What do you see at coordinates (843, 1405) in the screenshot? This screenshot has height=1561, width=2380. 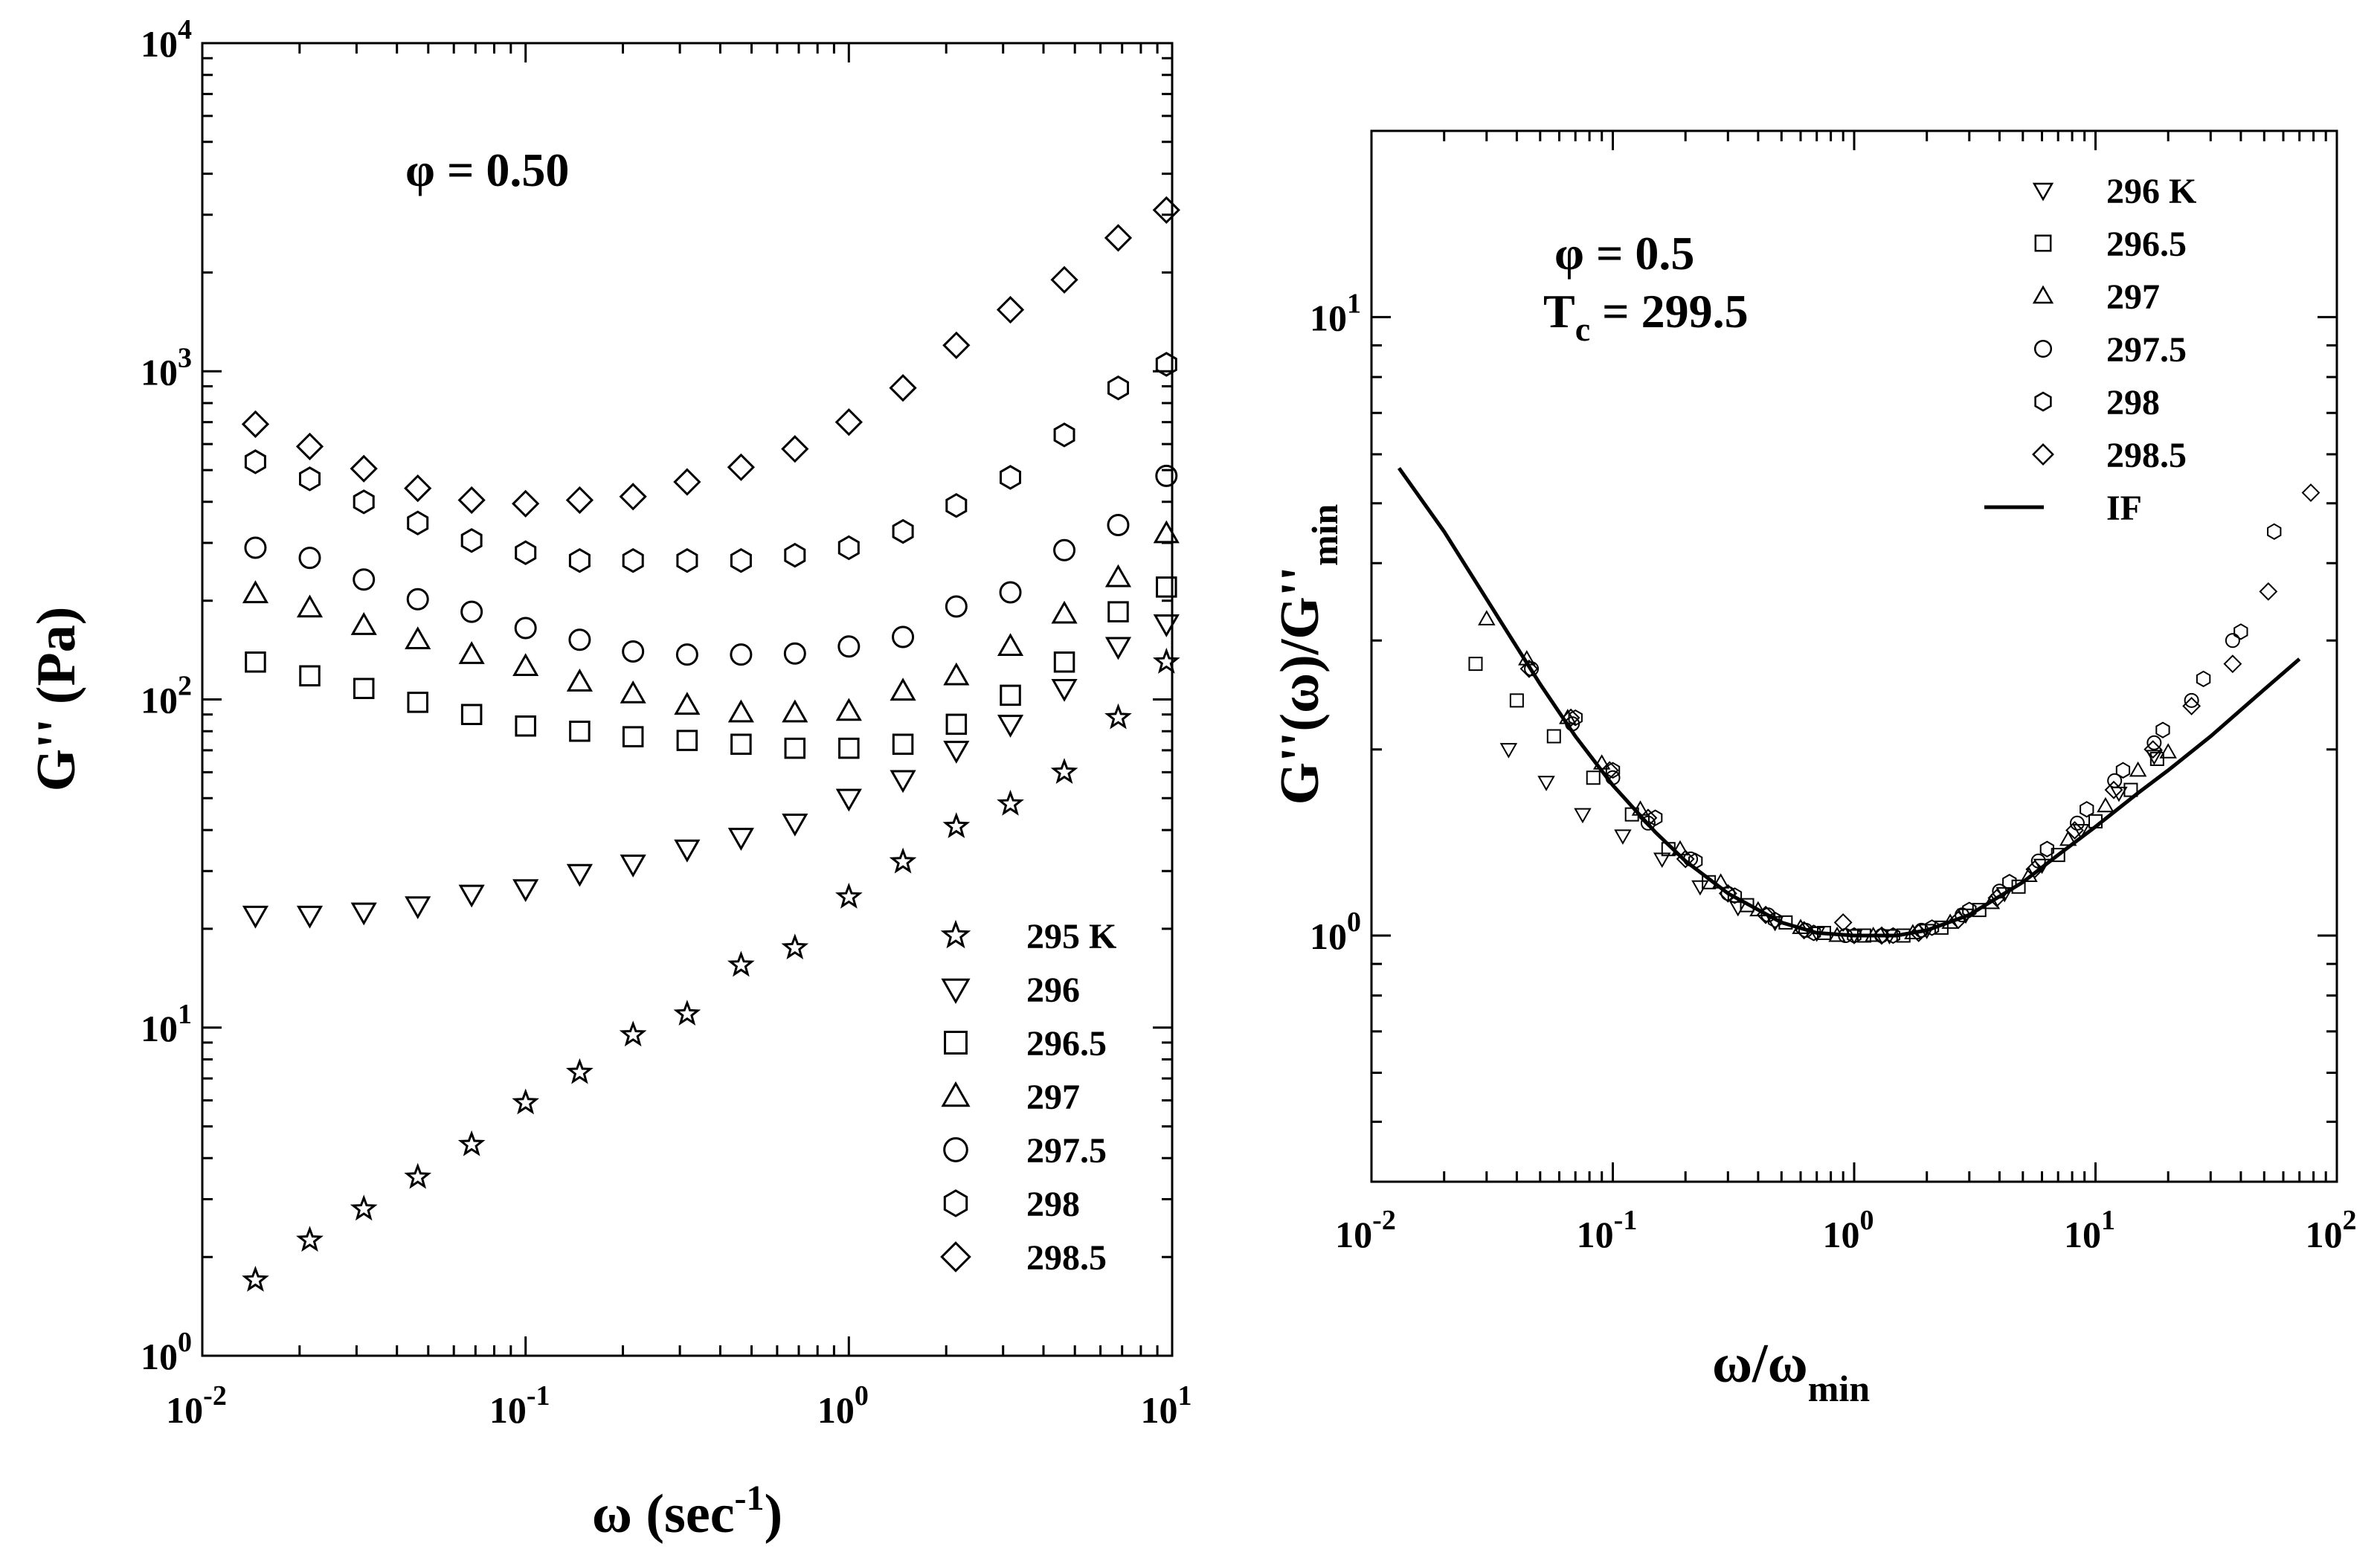 I see `a-x-tick-label: 10⁰` at bounding box center [843, 1405].